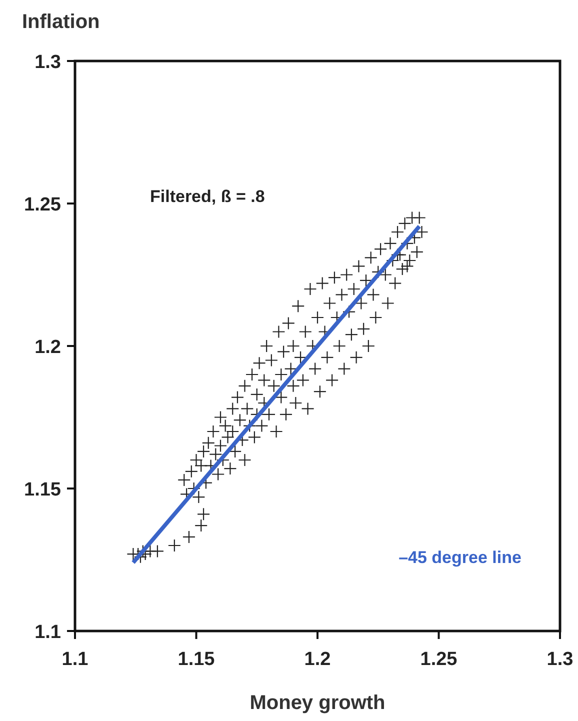 The height and width of the screenshot is (721, 578). Describe the element at coordinates (75, 659) in the screenshot. I see `x-tick-label: 1.1` at that location.